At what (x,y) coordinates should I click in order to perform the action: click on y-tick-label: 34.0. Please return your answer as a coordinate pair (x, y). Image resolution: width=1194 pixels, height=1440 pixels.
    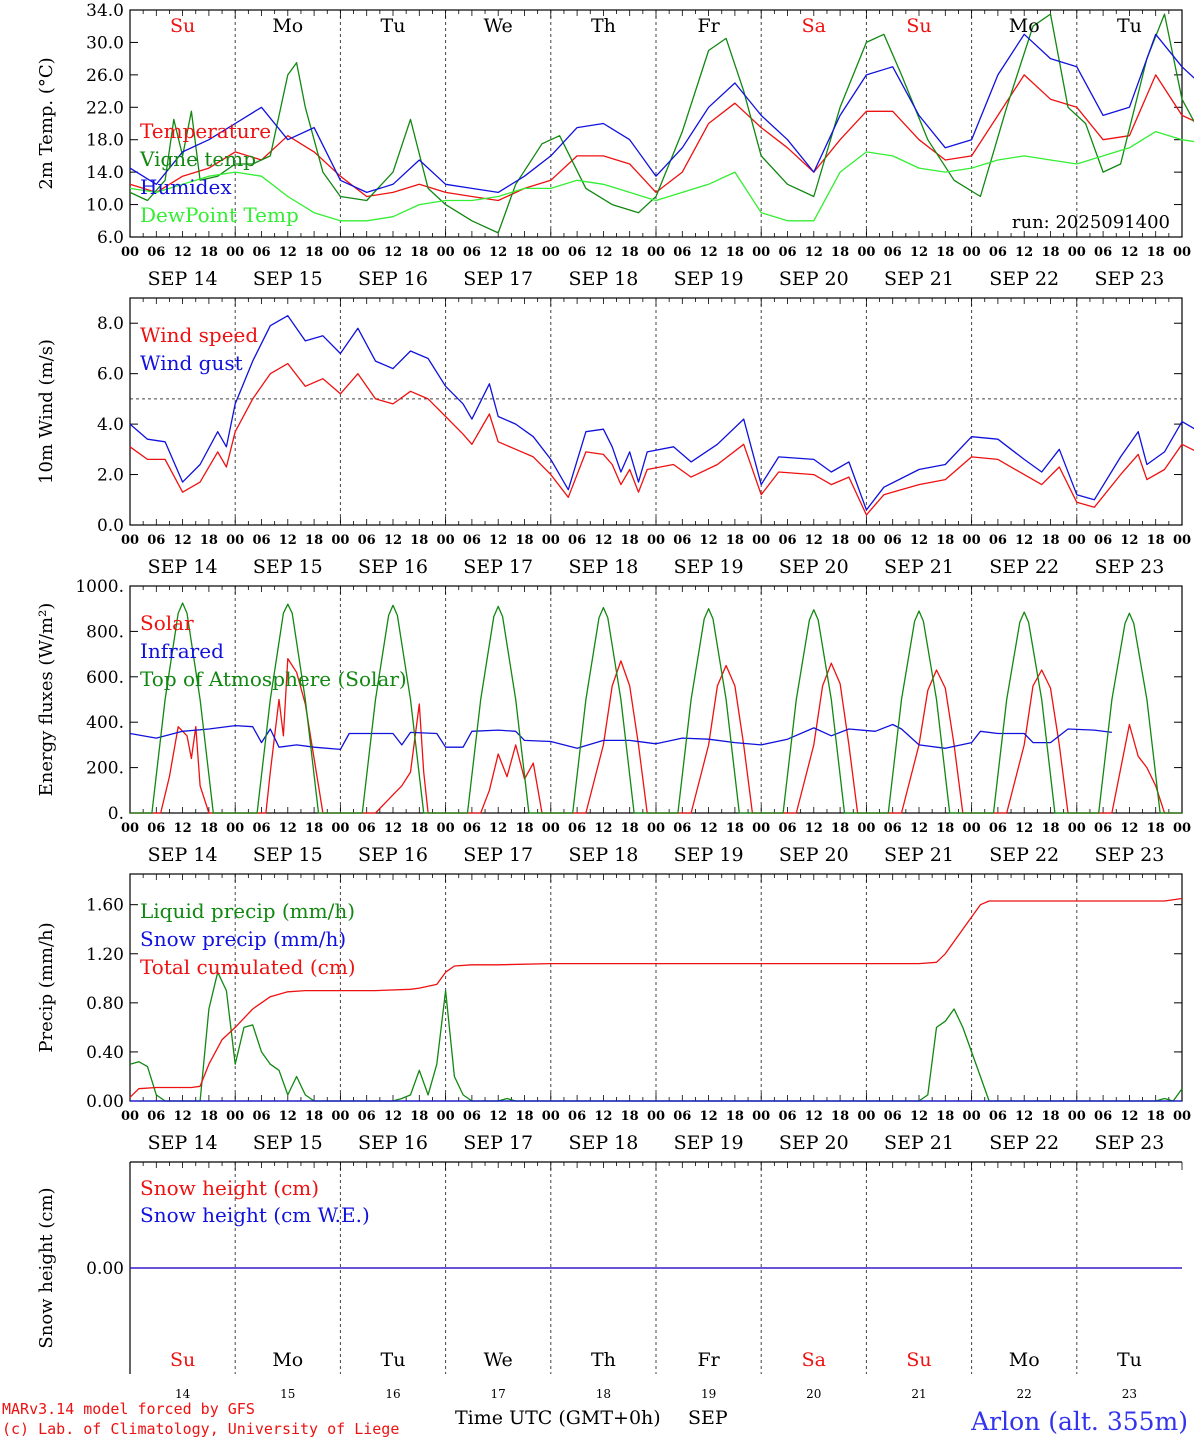
    Looking at the image, I should click on (105, 11).